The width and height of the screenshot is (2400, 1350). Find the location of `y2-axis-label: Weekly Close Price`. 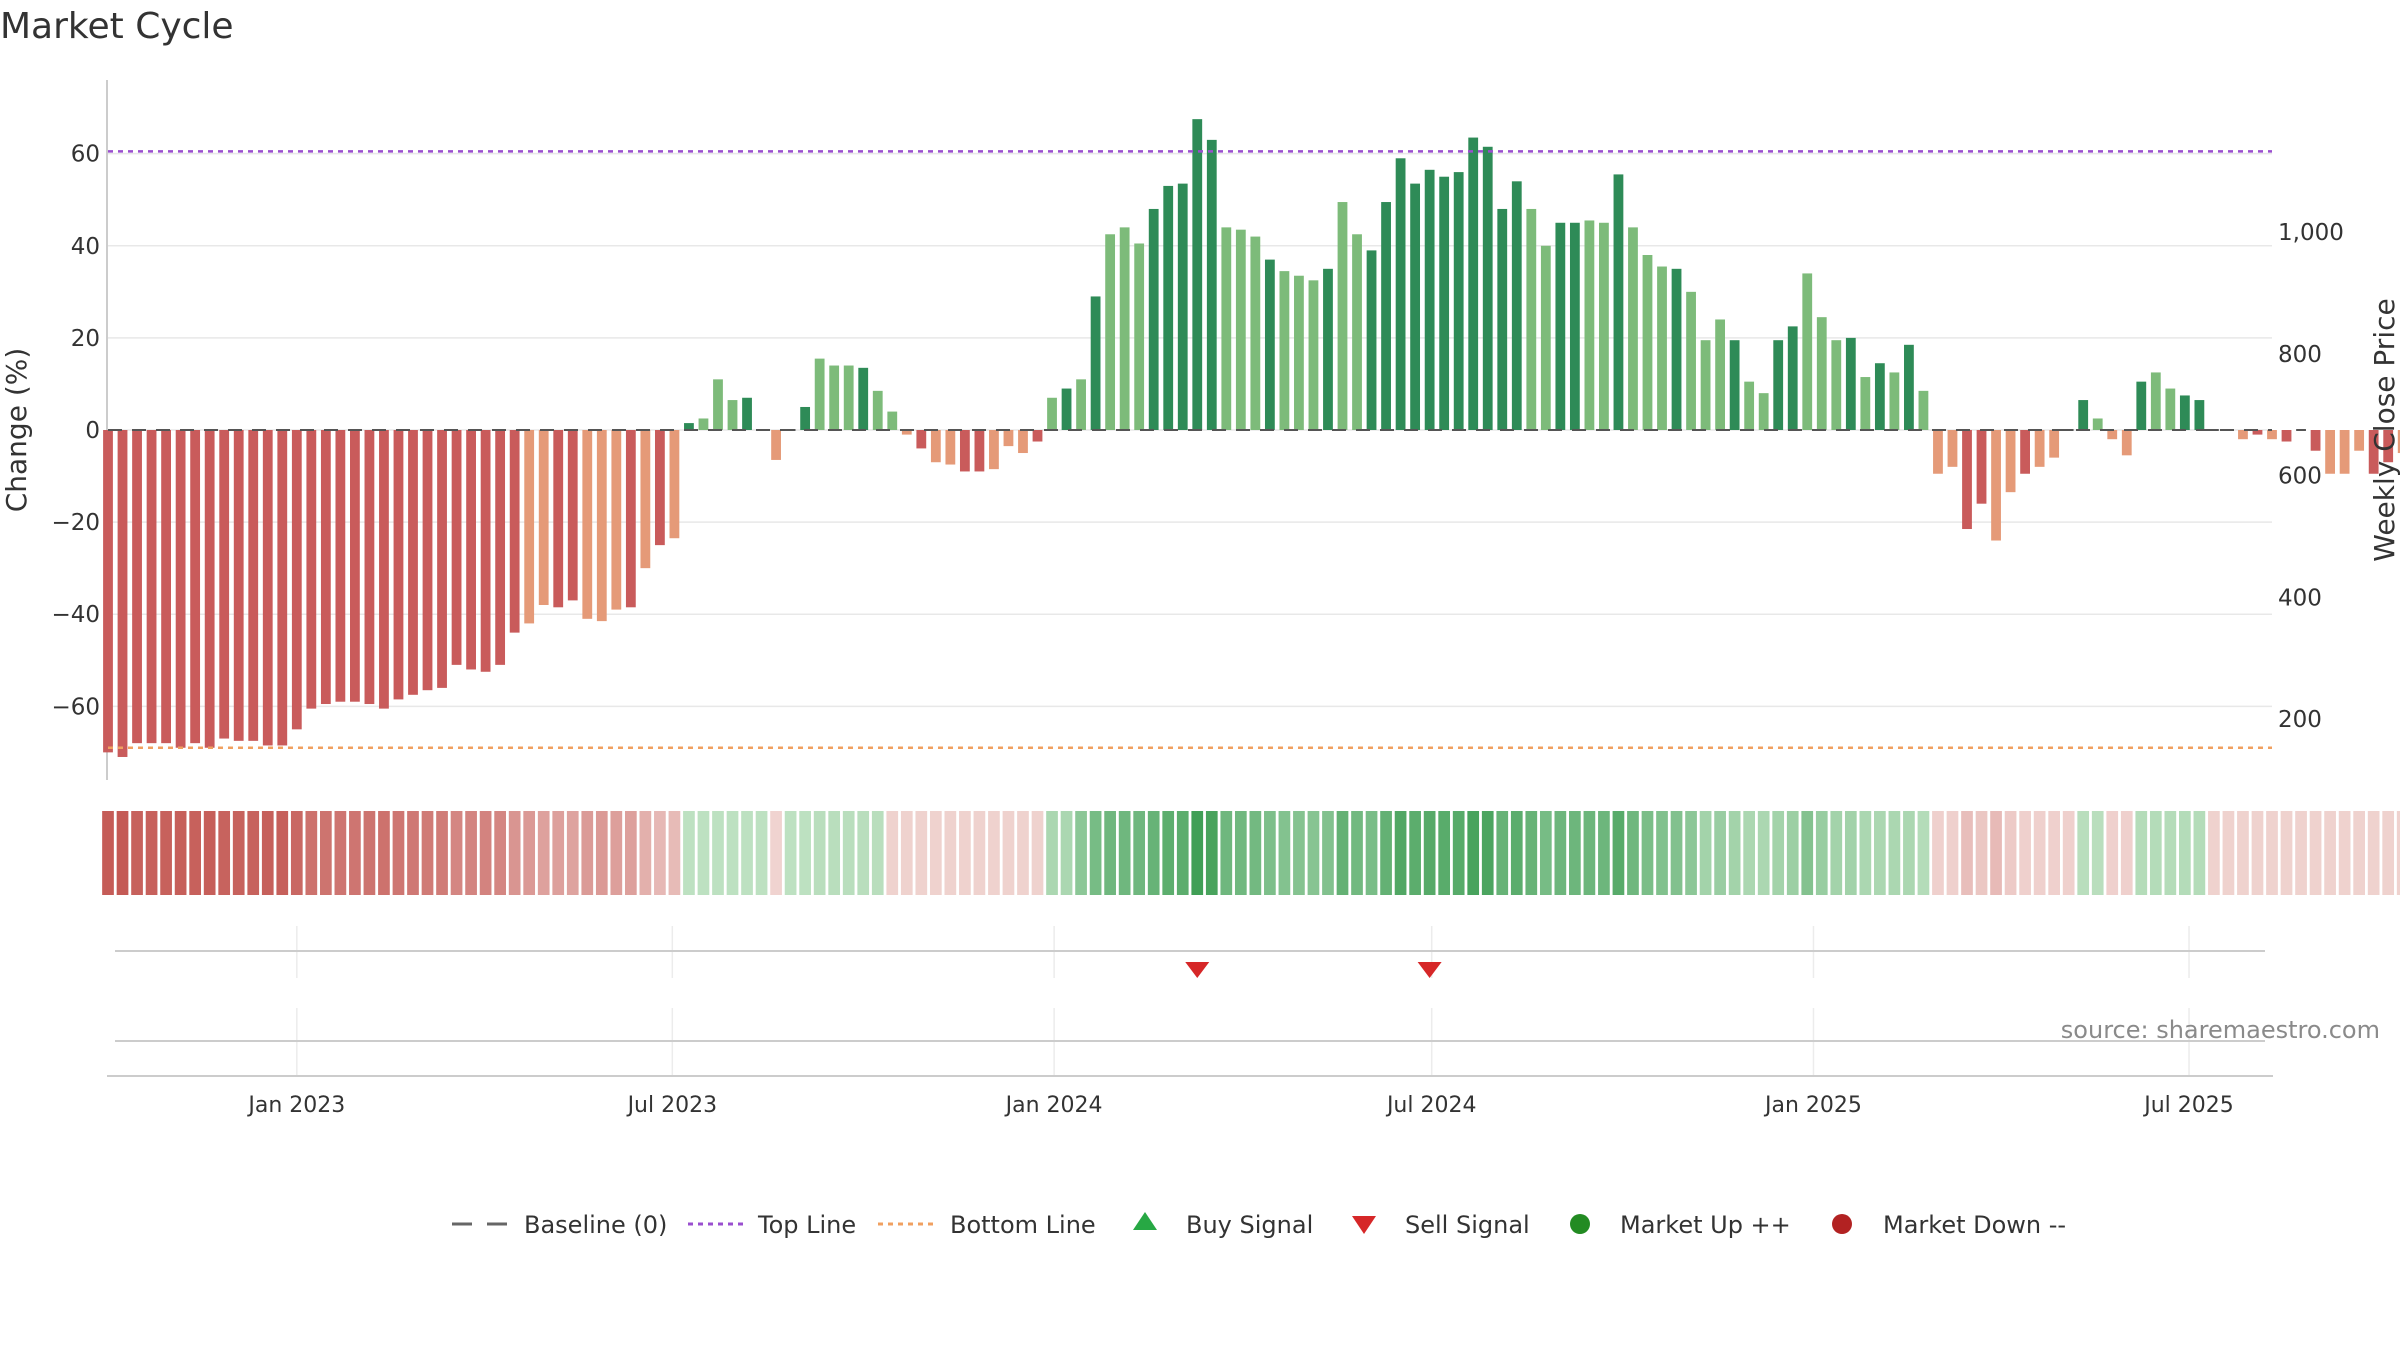

y2-axis-label: Weekly Close Price is located at coordinates (2384, 429).